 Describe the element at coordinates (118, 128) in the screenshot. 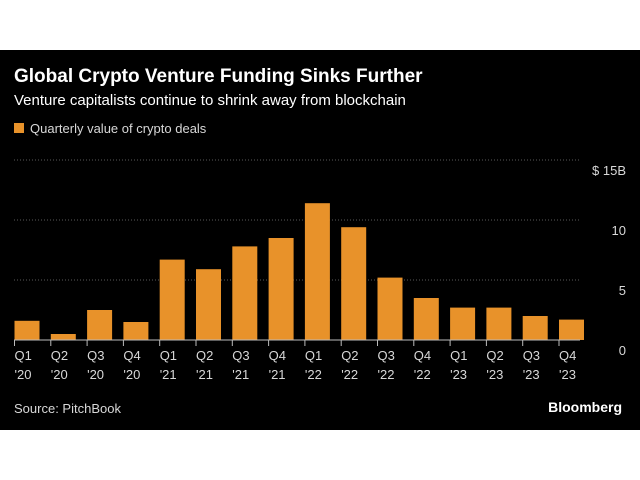

I see `legend-label: Quarterly value of crypto deals` at that location.